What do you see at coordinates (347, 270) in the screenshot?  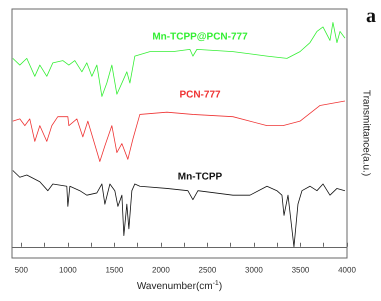 I see `x-tick-label: 4000` at bounding box center [347, 270].